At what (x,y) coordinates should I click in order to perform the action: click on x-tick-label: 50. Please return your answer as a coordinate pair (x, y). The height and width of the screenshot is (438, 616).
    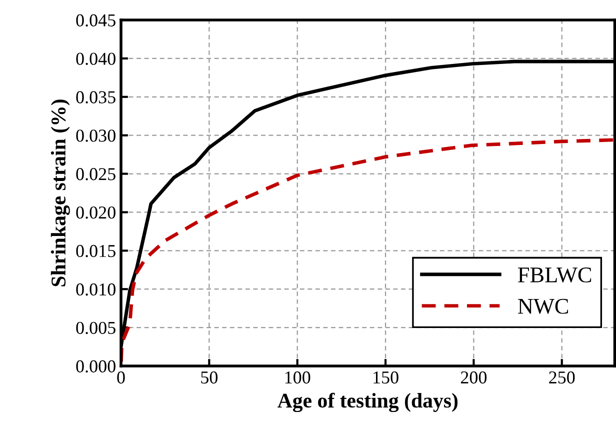
    Looking at the image, I should click on (209, 377).